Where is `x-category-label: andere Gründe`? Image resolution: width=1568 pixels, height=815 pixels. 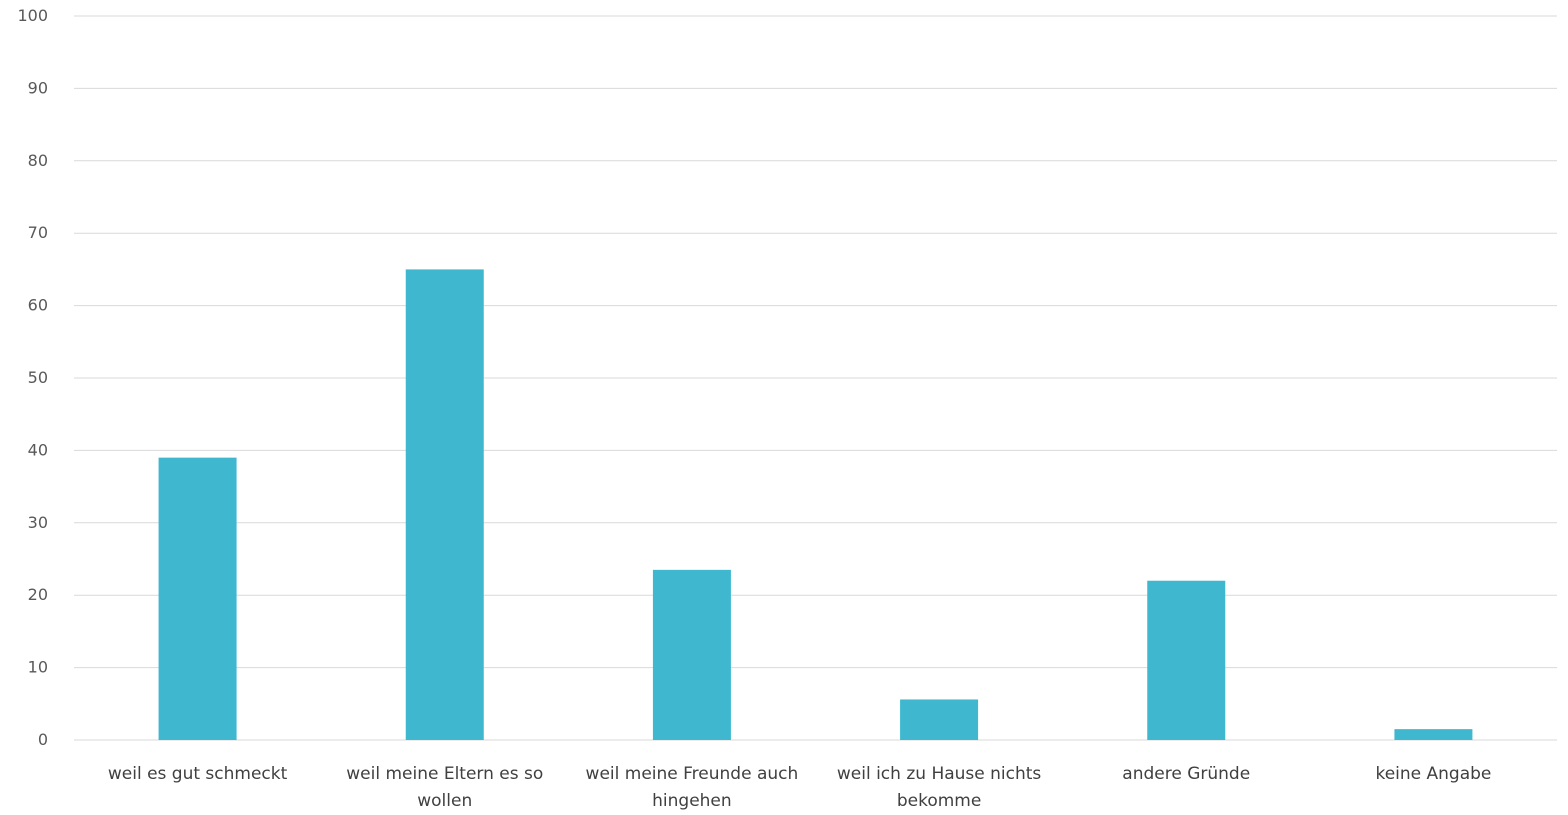
x-category-label: andere Gründe is located at coordinates (1186, 774).